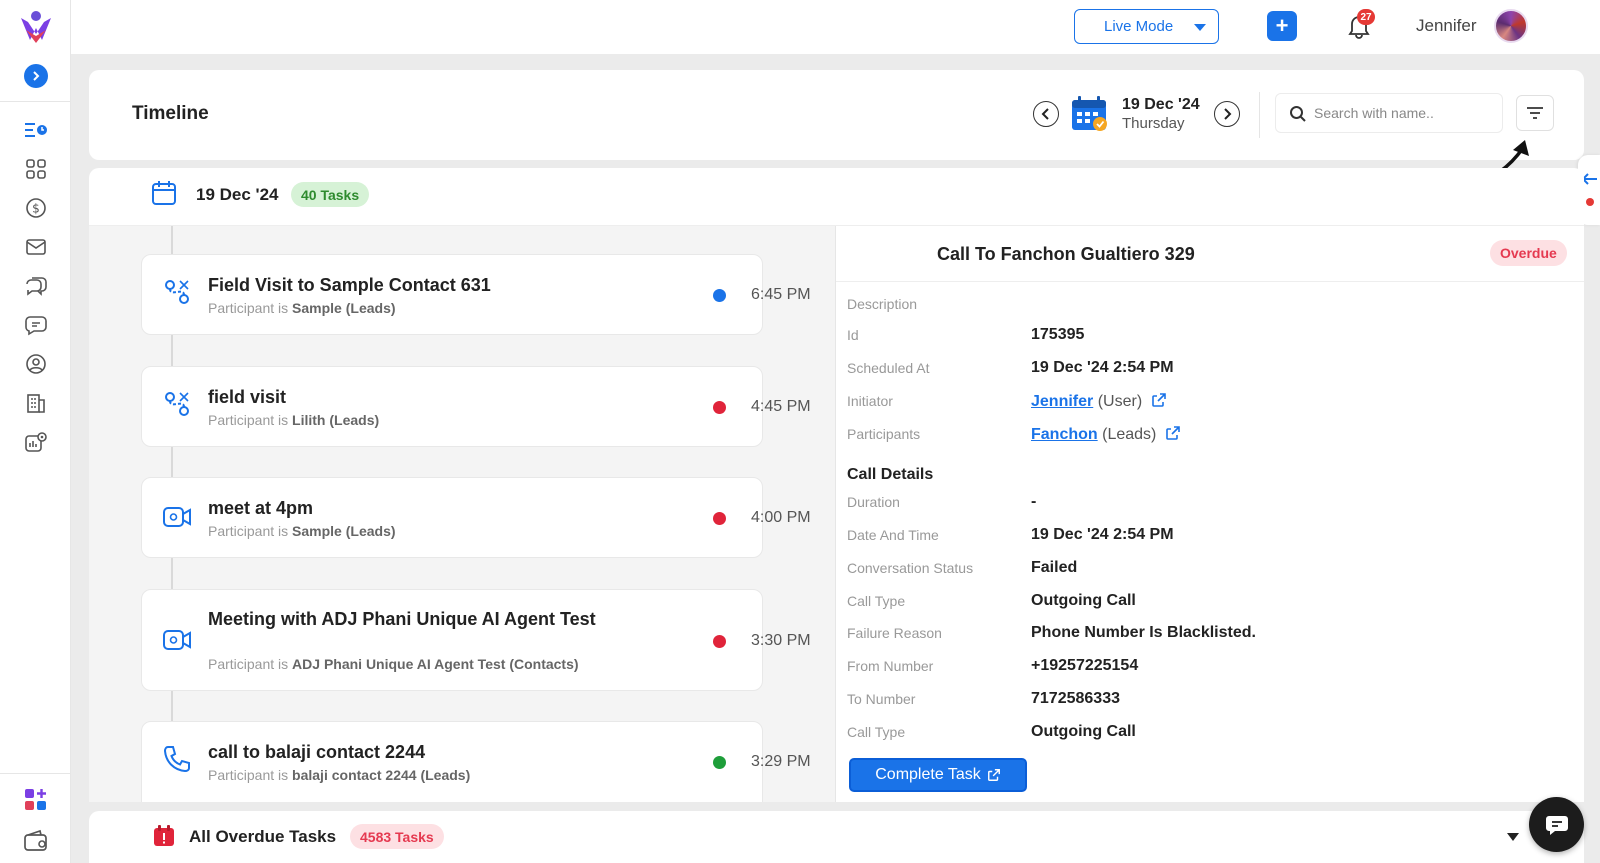 This screenshot has height=863, width=1600. Describe the element at coordinates (36, 841) in the screenshot. I see `wallet-icon` at that location.